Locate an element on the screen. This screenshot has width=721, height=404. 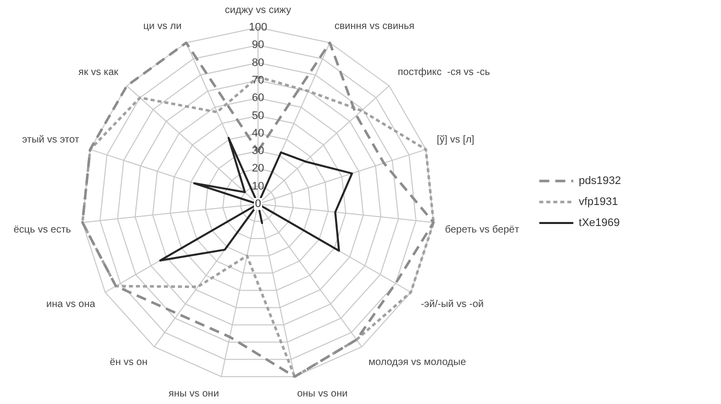
y-tick-label: 50 is located at coordinates (258, 116).